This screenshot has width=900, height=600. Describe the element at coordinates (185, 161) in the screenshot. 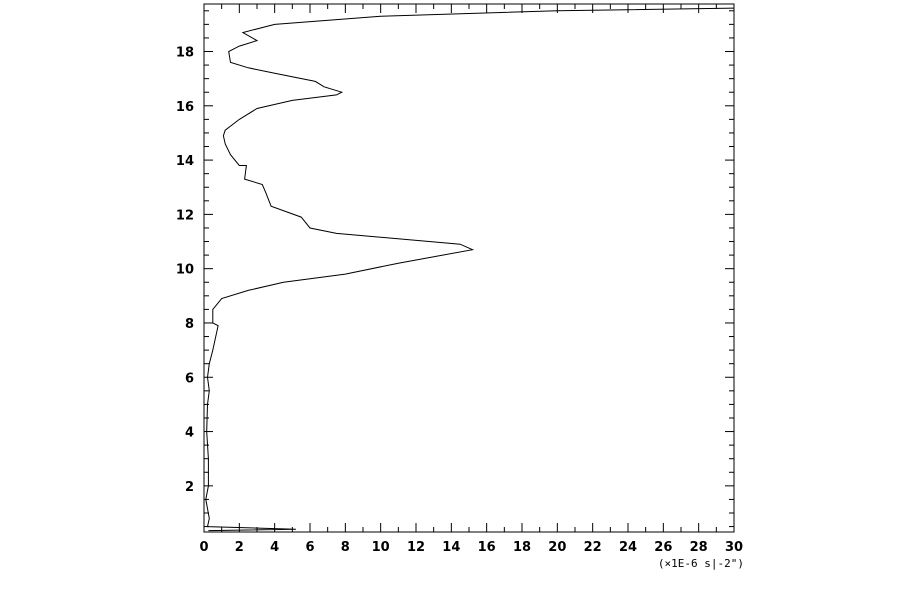

I see `y-tick-label: 14` at that location.